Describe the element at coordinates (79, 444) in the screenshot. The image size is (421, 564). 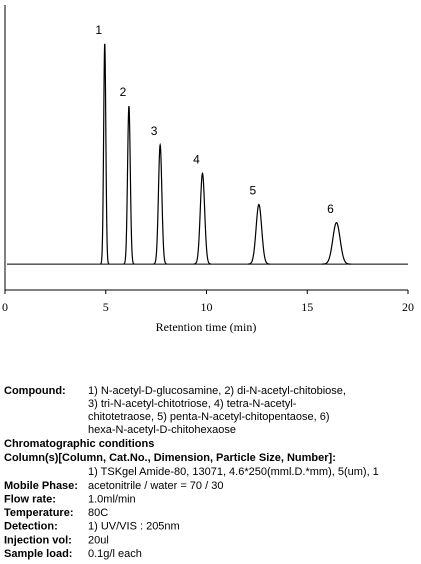
I see `heading: Chromatographic conditions` at that location.